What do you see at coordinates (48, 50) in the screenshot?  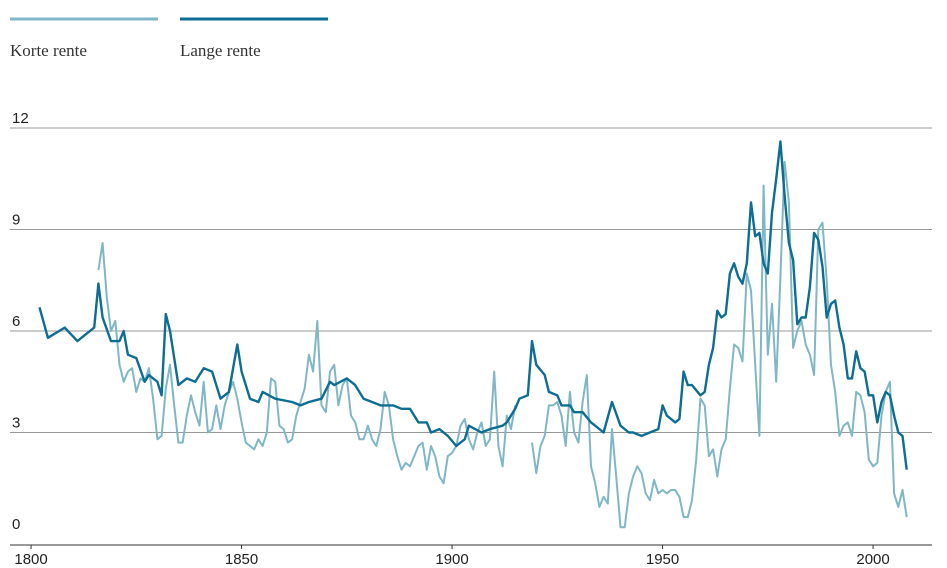 I see `legend-label: Korte rente` at bounding box center [48, 50].